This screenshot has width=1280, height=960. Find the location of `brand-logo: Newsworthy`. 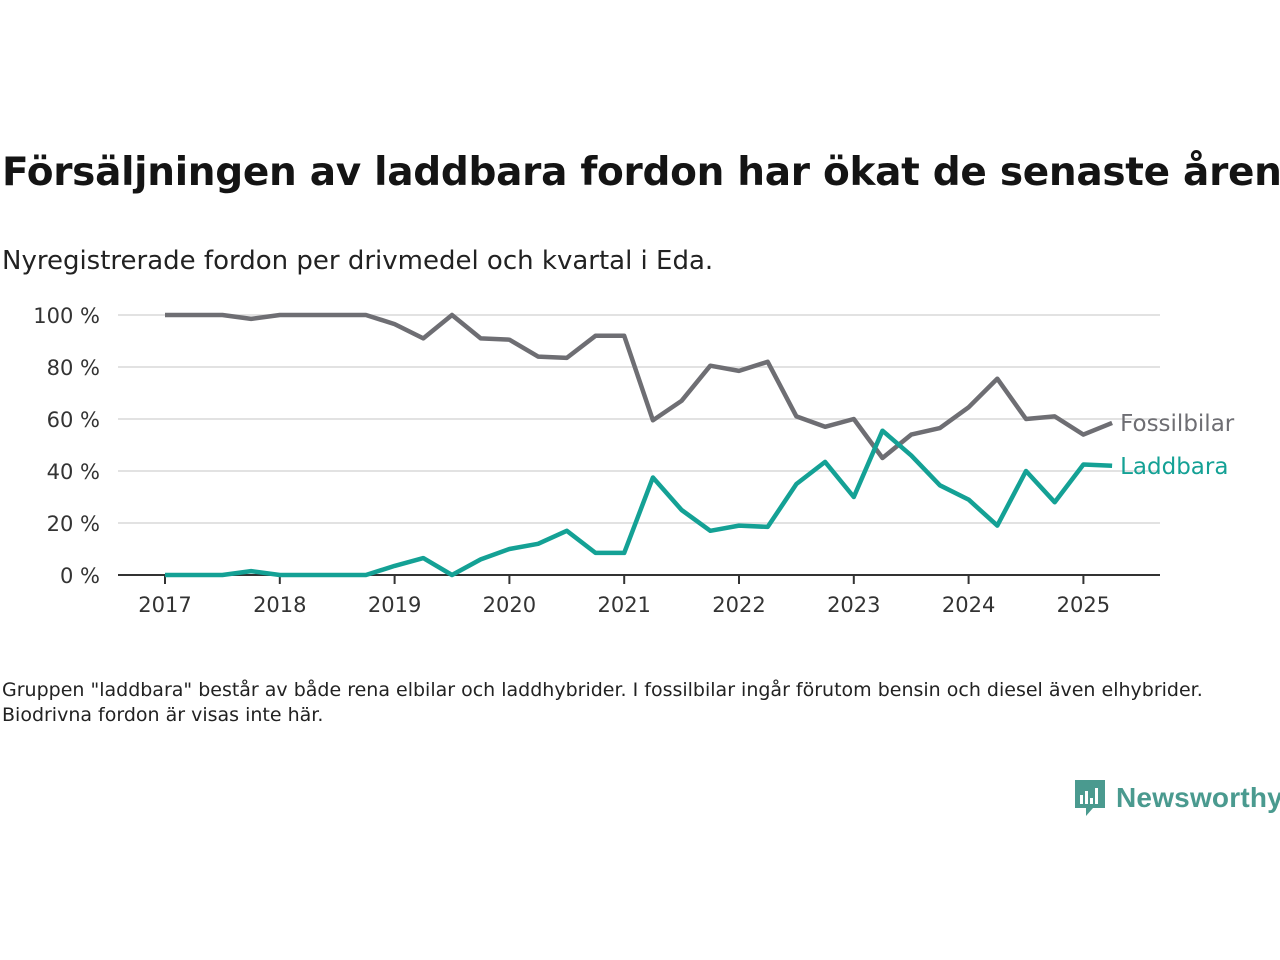

brand-logo: Newsworthy is located at coordinates (1176, 798).